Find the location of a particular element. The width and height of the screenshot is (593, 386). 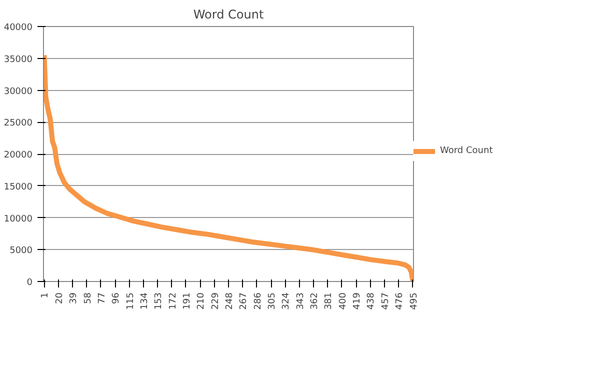

x-tick-label: 362 is located at coordinates (315, 301).